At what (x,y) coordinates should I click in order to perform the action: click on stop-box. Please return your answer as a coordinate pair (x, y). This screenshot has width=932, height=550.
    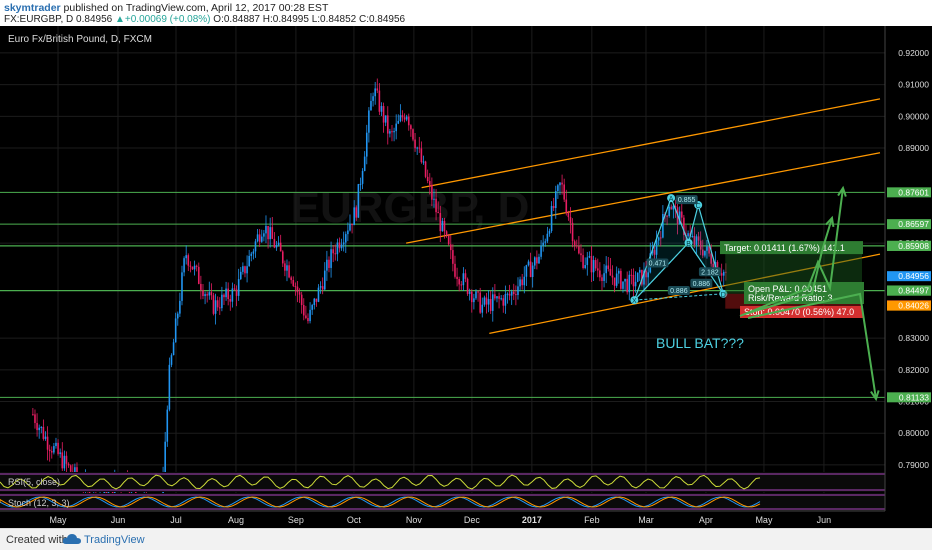
    Looking at the image, I should click on (801, 312).